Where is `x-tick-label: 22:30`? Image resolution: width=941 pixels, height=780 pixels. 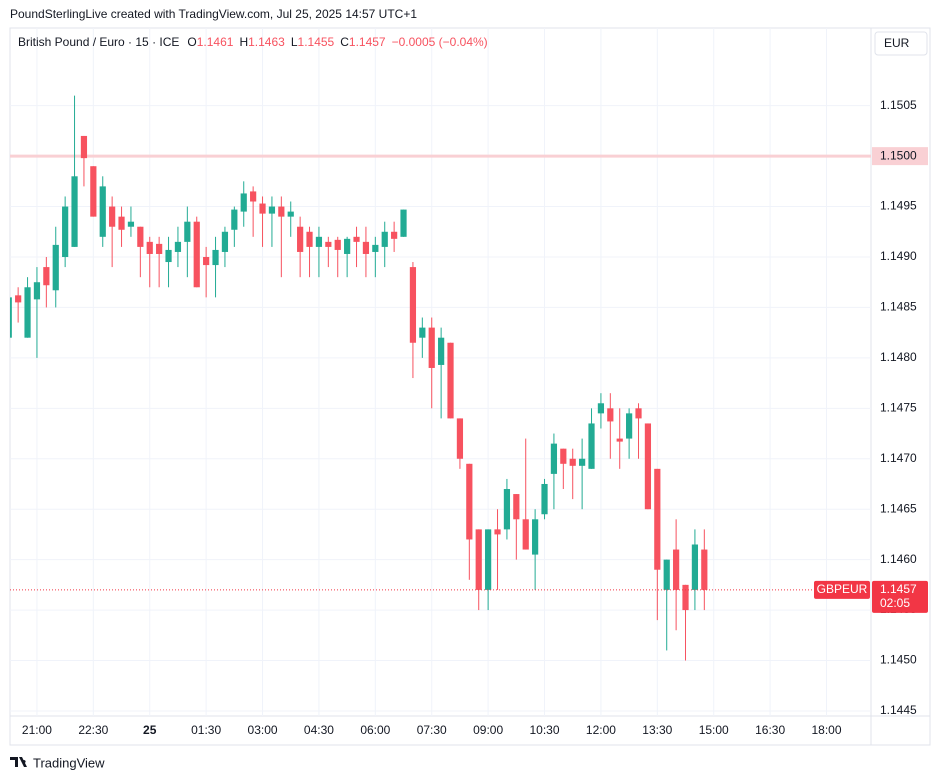
x-tick-label: 22:30 is located at coordinates (93, 730).